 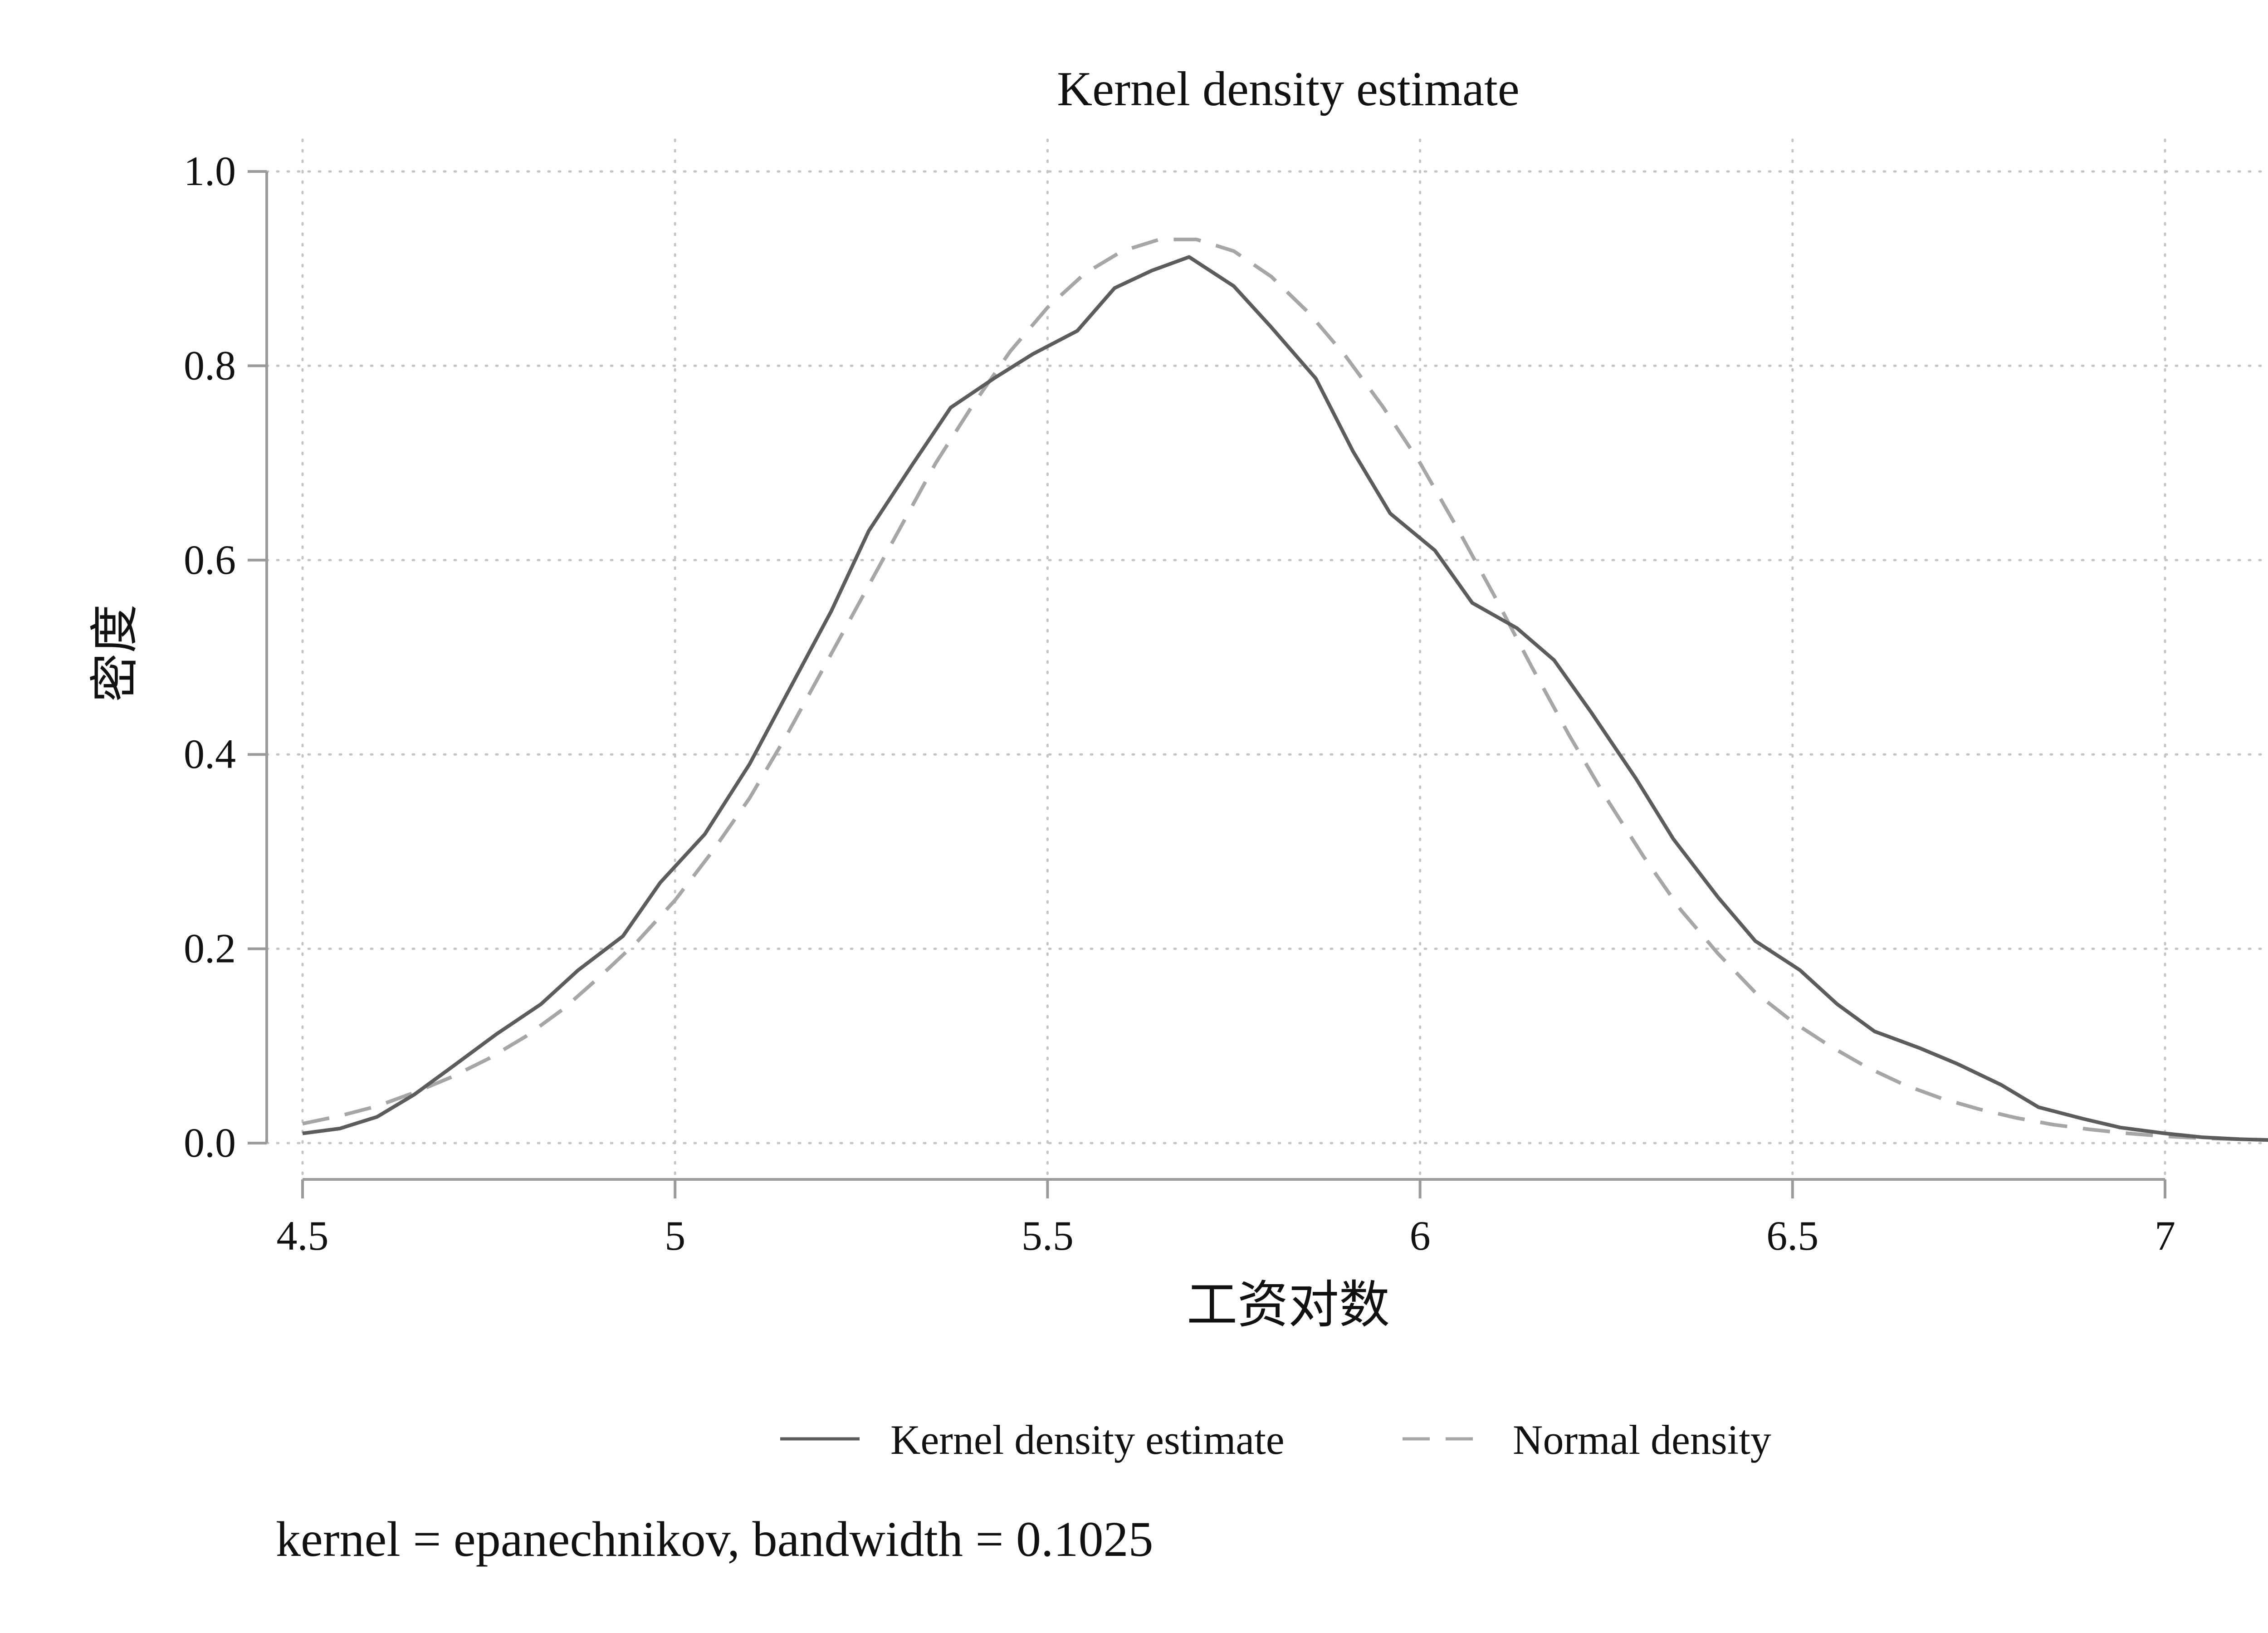 I want to click on legend: Kernel density estimate Normal density, so click(x=1275, y=1440).